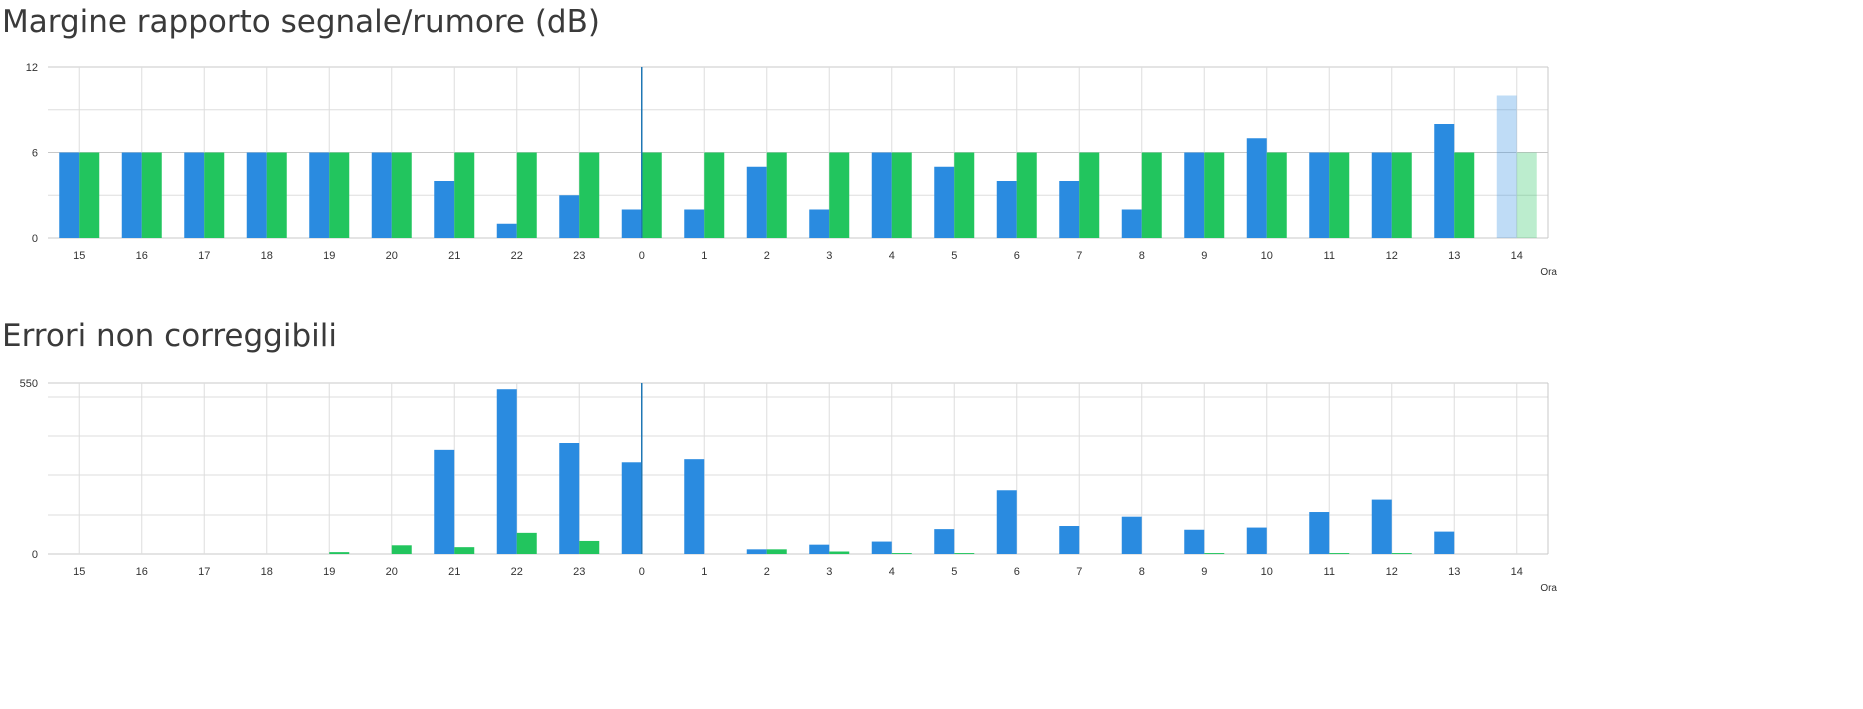 This screenshot has height=709, width=1863. I want to click on x-tick-label: 0, so click(642, 256).